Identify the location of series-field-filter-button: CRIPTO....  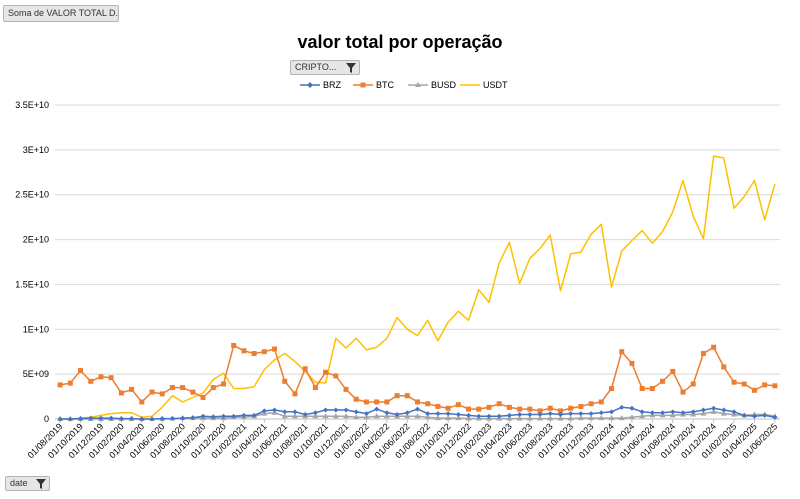
(325, 67).